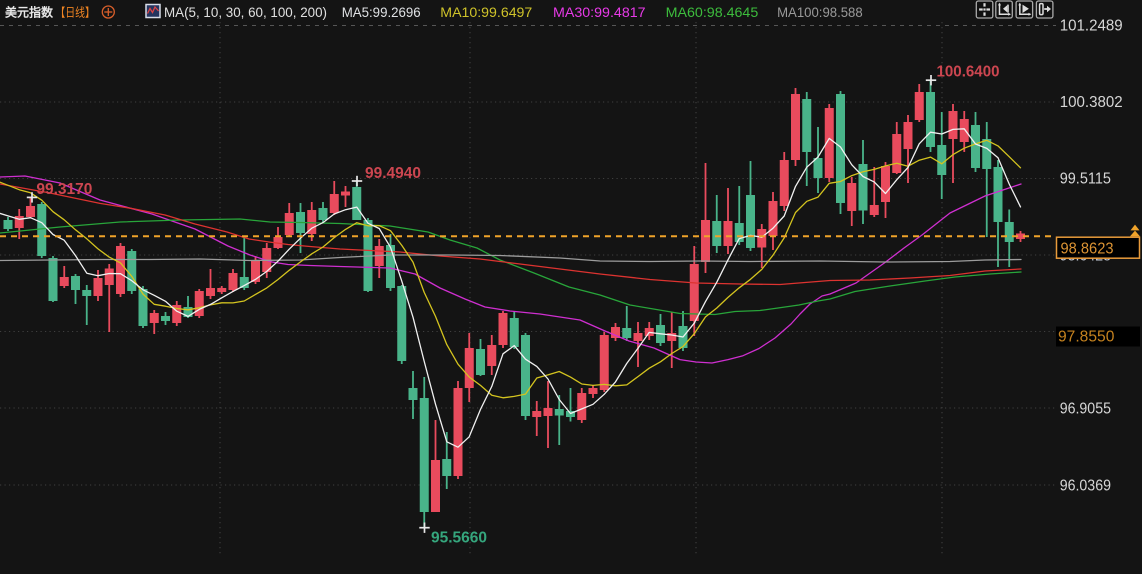  What do you see at coordinates (381, 12) in the screenshot?
I see `svg-text: MA5:99.2696` at bounding box center [381, 12].